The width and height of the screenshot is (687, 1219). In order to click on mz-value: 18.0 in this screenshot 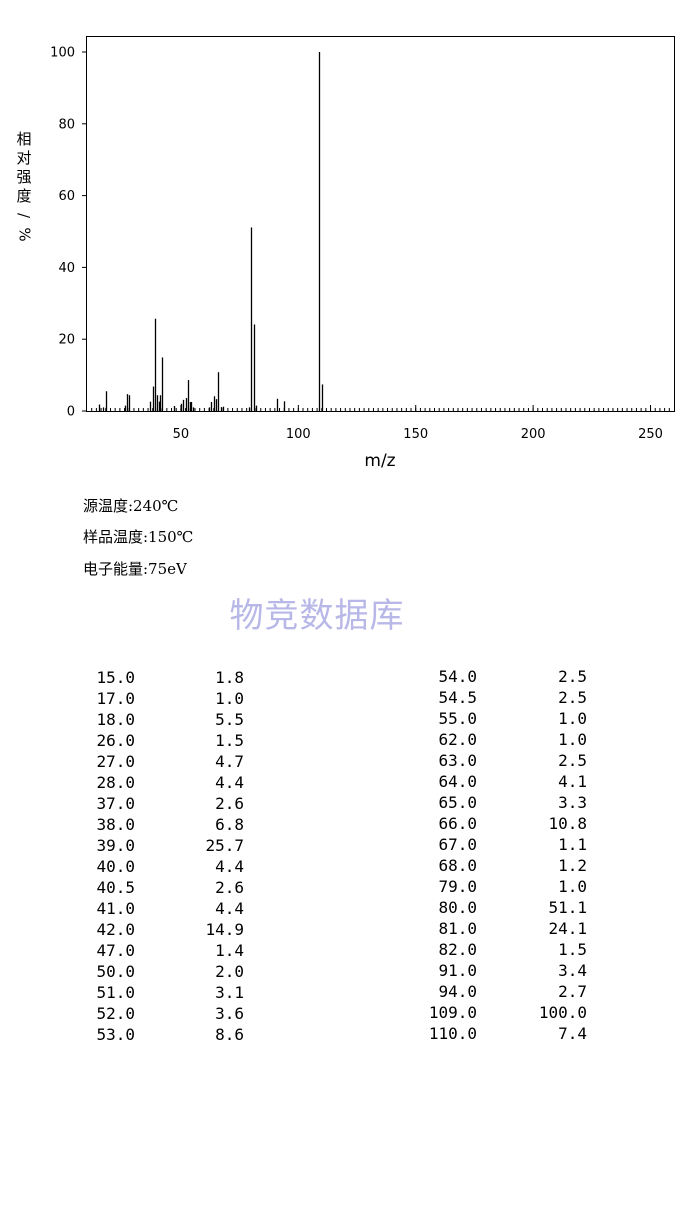, I will do `click(115, 719)`.